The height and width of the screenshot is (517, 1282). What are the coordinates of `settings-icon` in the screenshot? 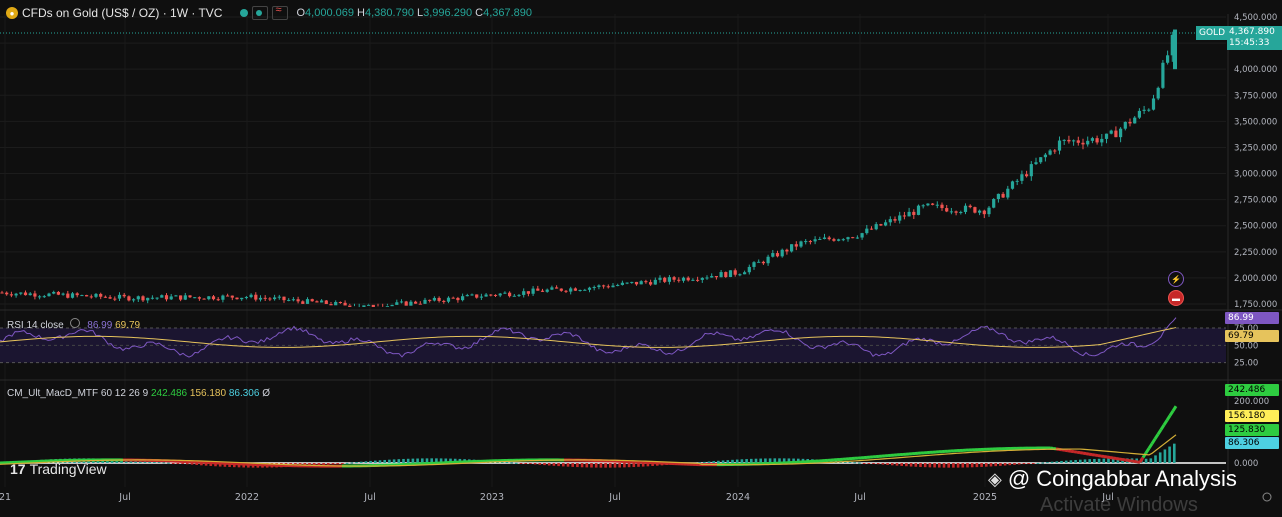 It's located at (75, 323).